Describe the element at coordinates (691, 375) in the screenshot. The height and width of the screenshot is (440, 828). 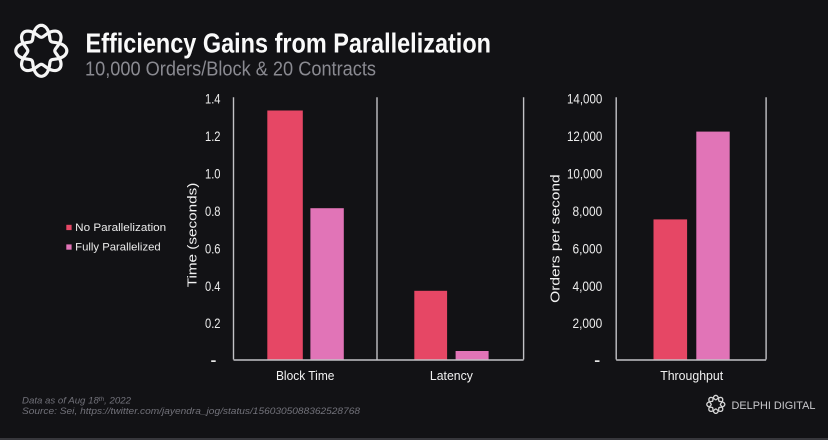
I see `svg-text: Throughput` at that location.